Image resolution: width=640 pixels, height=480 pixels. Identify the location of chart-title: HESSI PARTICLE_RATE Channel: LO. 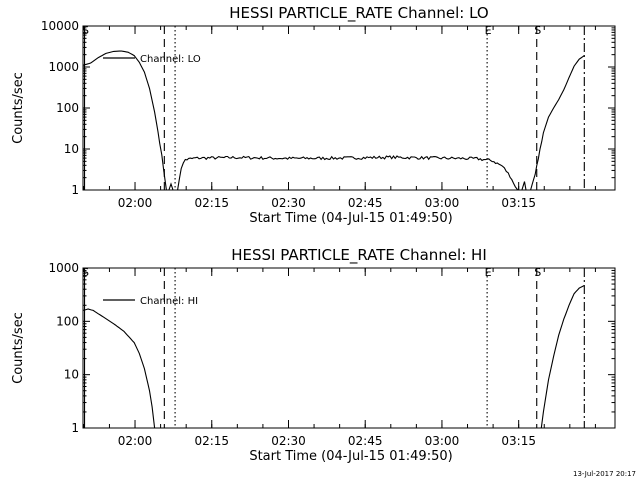
(358, 13).